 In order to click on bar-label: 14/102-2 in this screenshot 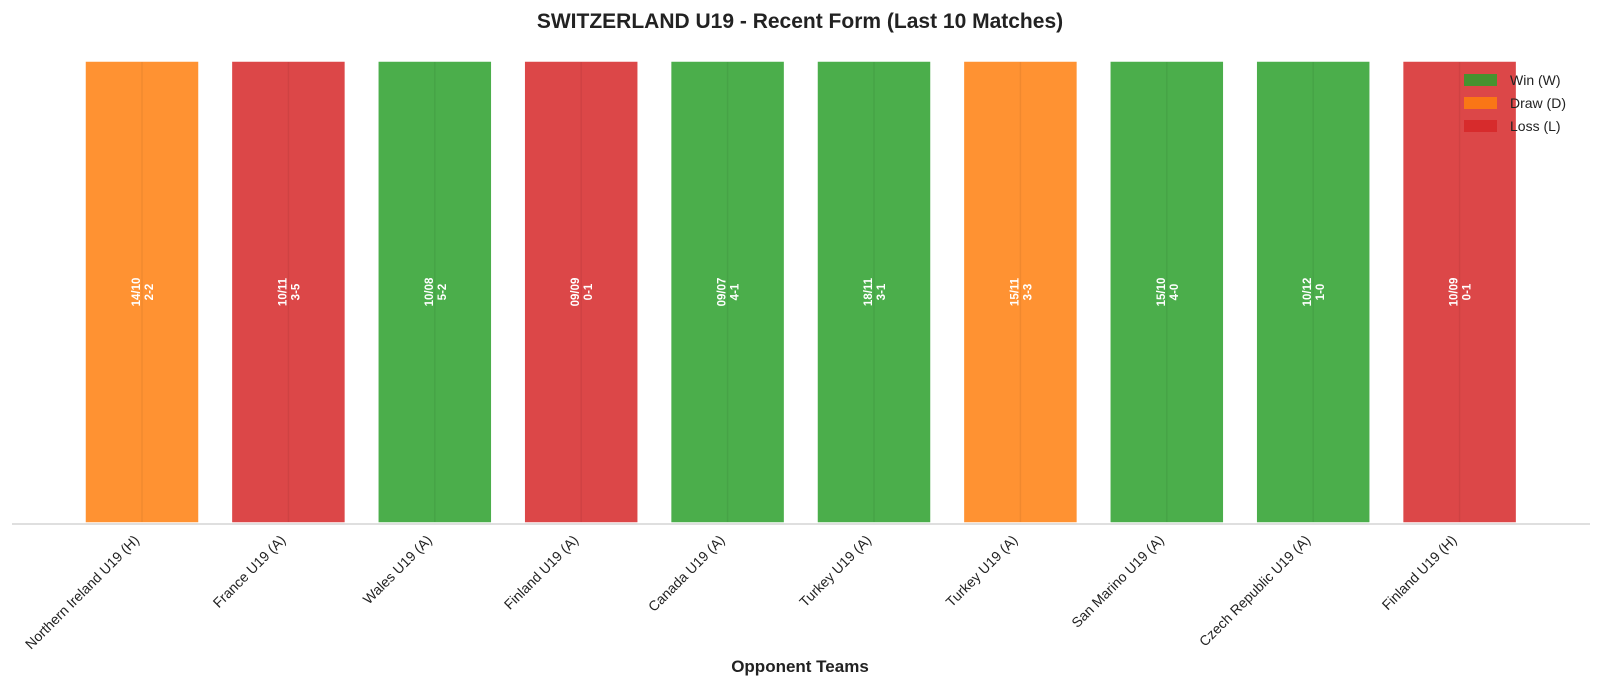, I will do `click(143, 292)`.